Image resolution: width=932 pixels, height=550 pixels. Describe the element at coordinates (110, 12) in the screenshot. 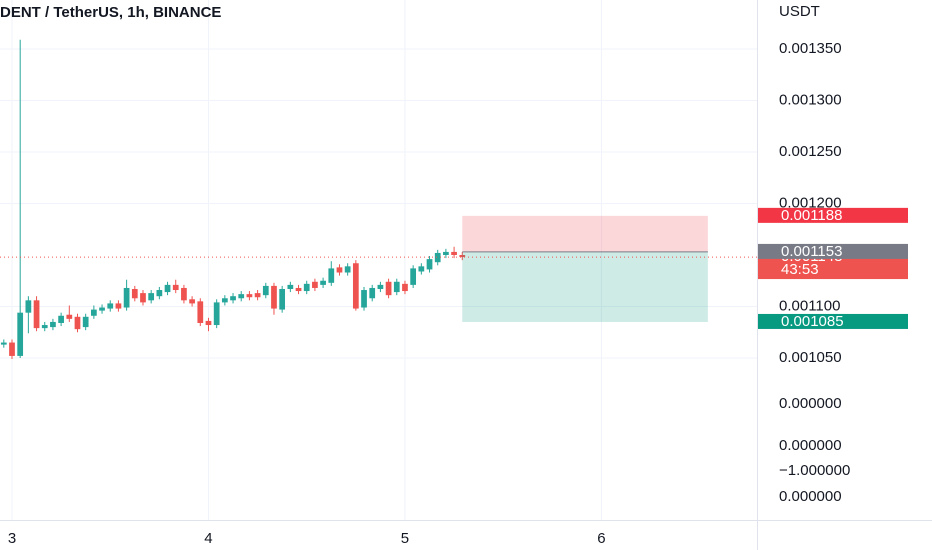

I see `chart-title: DENT / TetherUS, 1h, BINANCE` at that location.